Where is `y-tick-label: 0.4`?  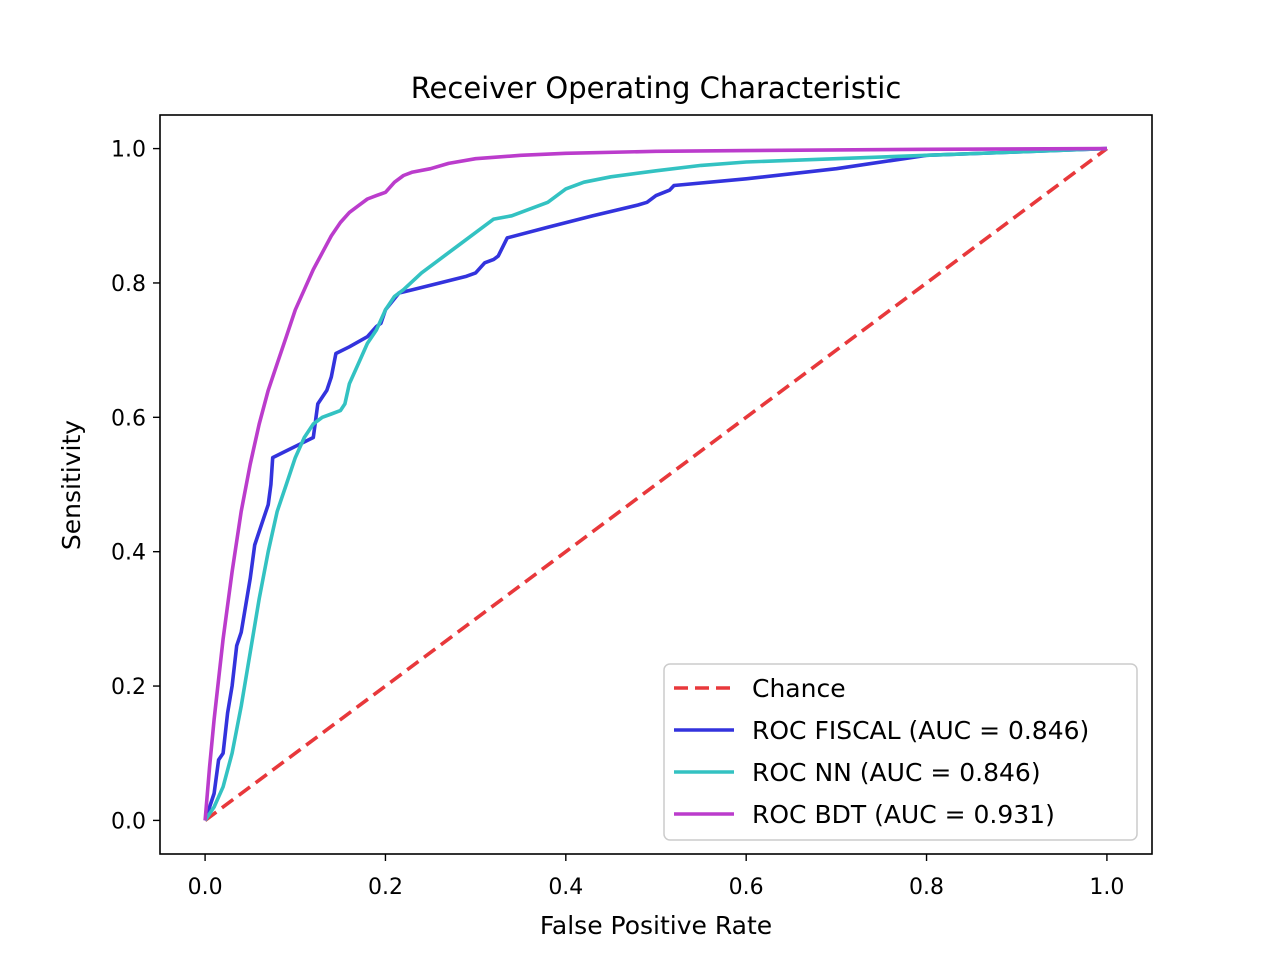 y-tick-label: 0.4 is located at coordinates (128, 553).